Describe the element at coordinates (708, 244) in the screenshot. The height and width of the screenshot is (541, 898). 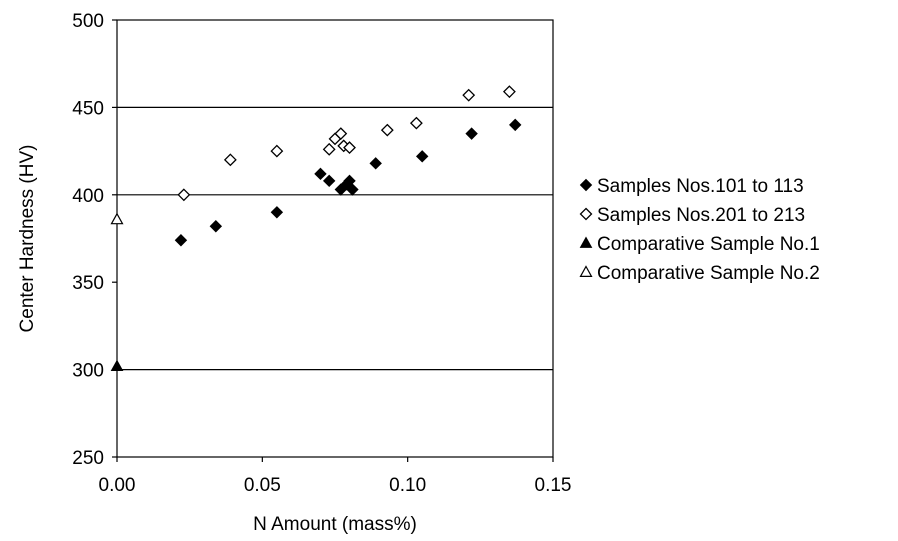
I see `legend-label-3: Comparative Sample No.1` at that location.